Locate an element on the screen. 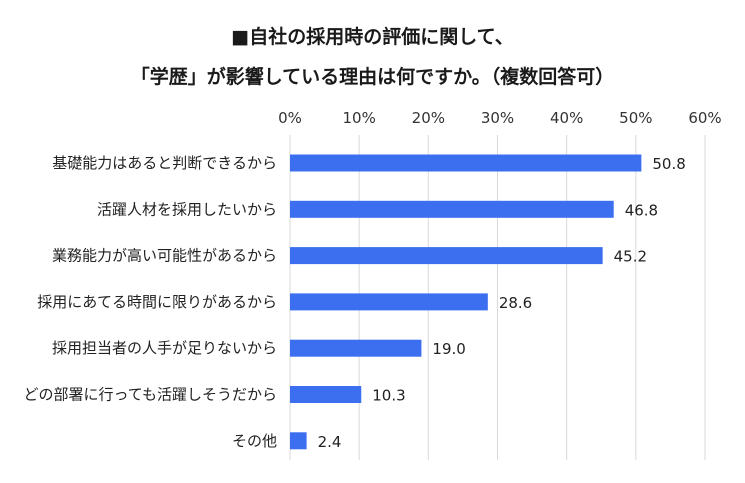 Image resolution: width=745 pixels, height=483 pixels. x-tick-label: 50% is located at coordinates (635, 118).